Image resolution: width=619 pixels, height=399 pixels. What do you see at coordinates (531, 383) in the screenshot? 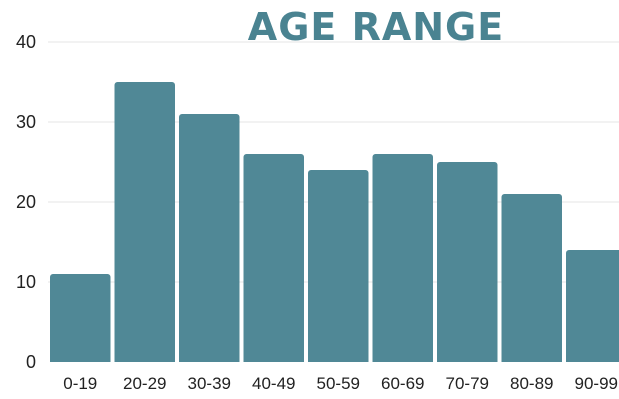
I see `x-tick-label: 80-89` at bounding box center [531, 383].